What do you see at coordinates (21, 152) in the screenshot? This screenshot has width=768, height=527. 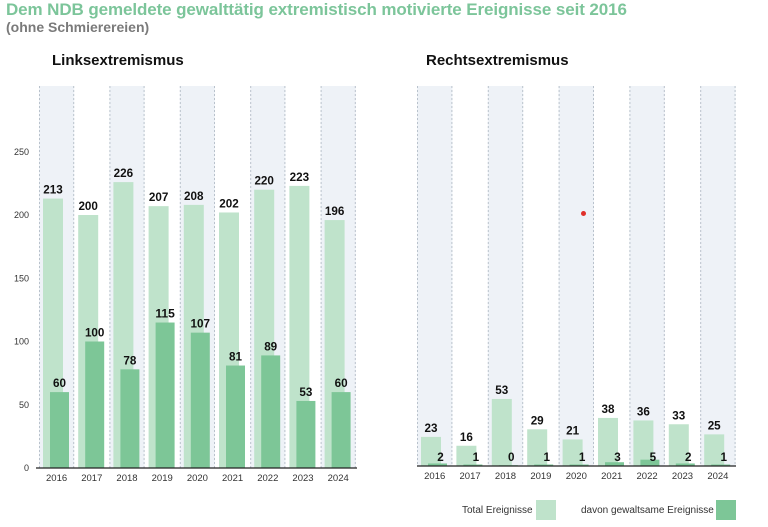 I see `y-tick-label: 250` at bounding box center [21, 152].